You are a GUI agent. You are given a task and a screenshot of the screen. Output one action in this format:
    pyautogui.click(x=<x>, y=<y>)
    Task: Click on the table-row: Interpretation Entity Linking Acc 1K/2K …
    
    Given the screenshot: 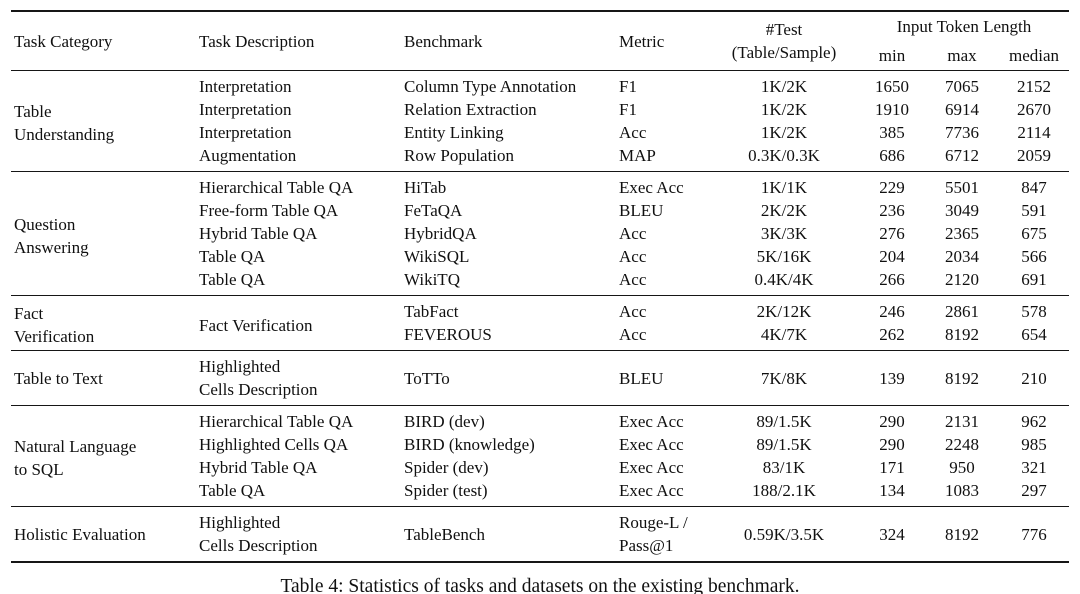 What is the action you would take?
    pyautogui.click(x=540, y=132)
    